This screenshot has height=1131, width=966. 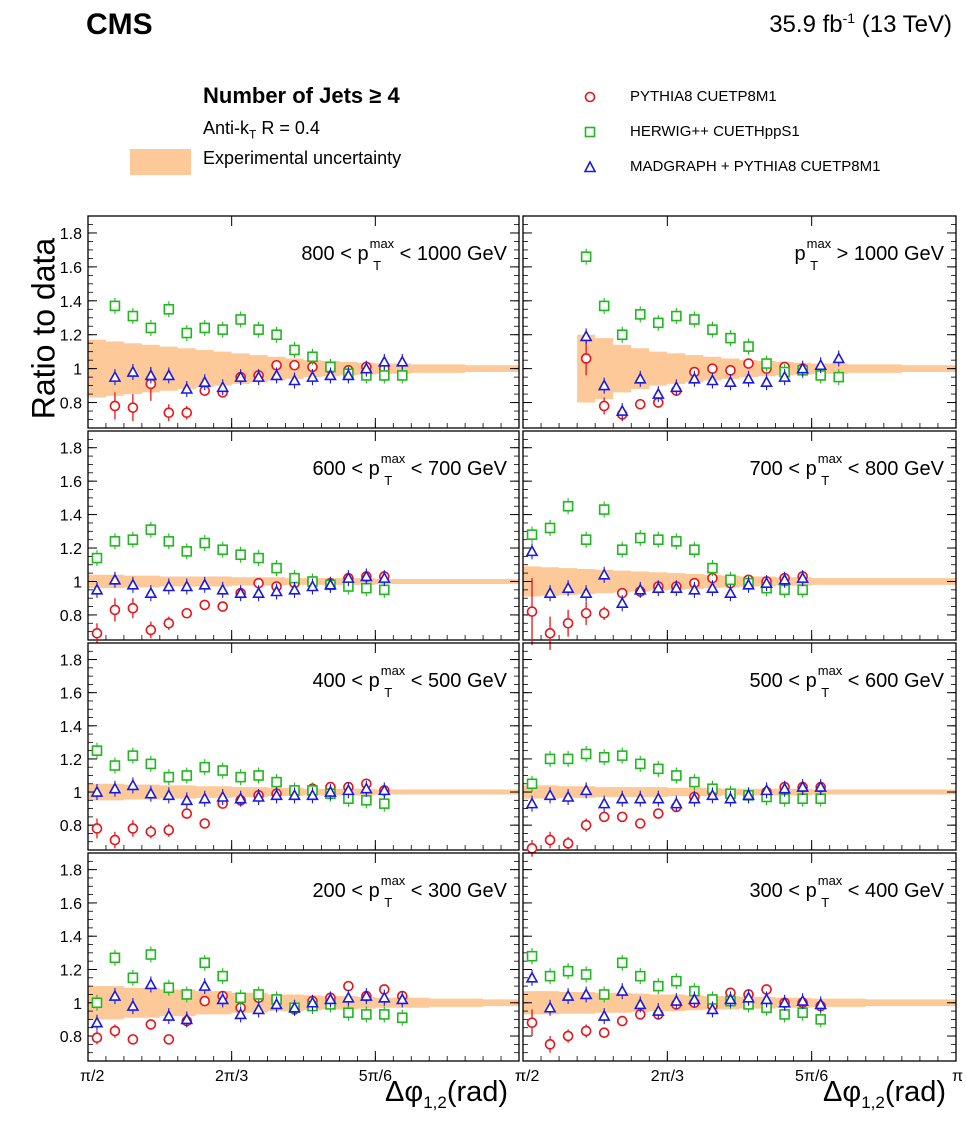 I want to click on legend-entry-madgraph: MADGRAPH + PYTHIA8 CUETP8M1, so click(x=755, y=166).